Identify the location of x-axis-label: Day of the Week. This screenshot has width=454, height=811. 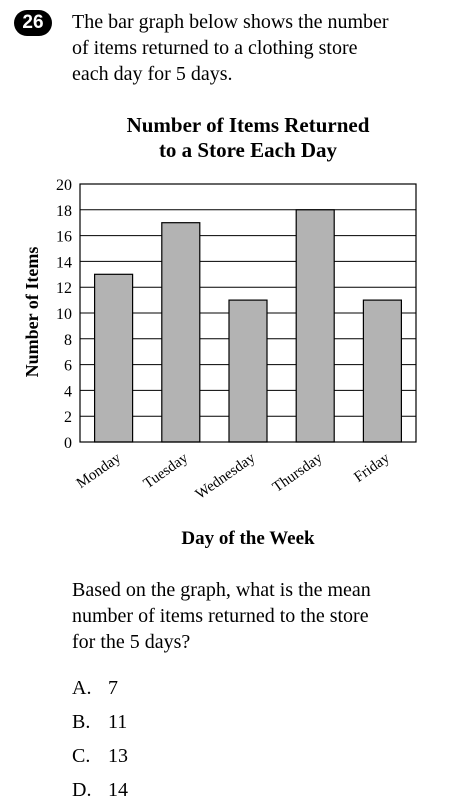
(248, 538).